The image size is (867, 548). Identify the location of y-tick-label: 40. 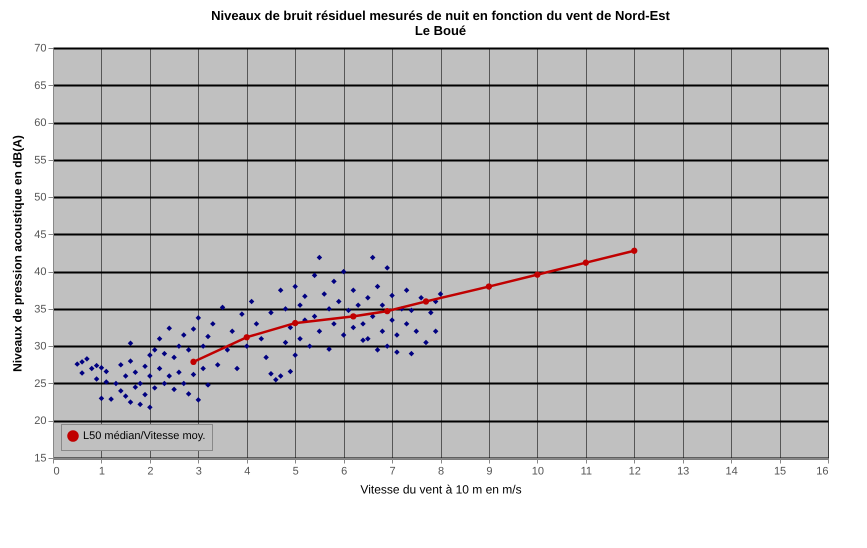
(40, 272).